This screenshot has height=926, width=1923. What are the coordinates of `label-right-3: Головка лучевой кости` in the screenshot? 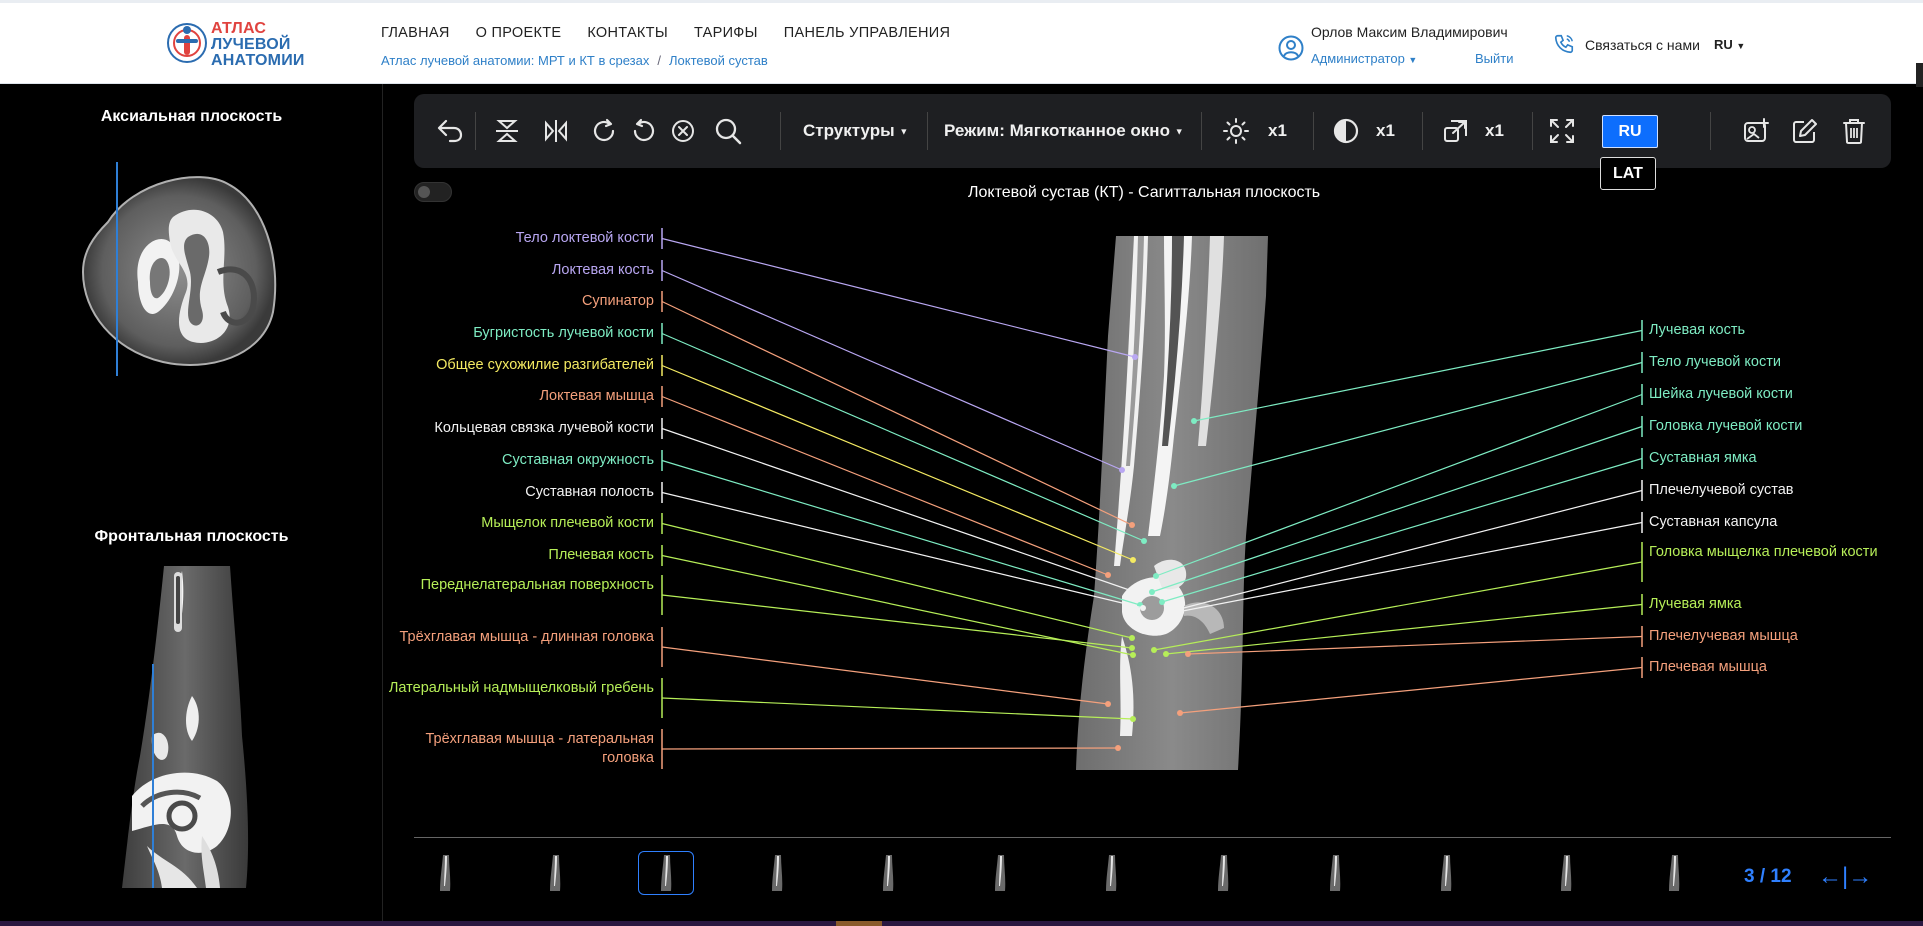 It's located at (1726, 426).